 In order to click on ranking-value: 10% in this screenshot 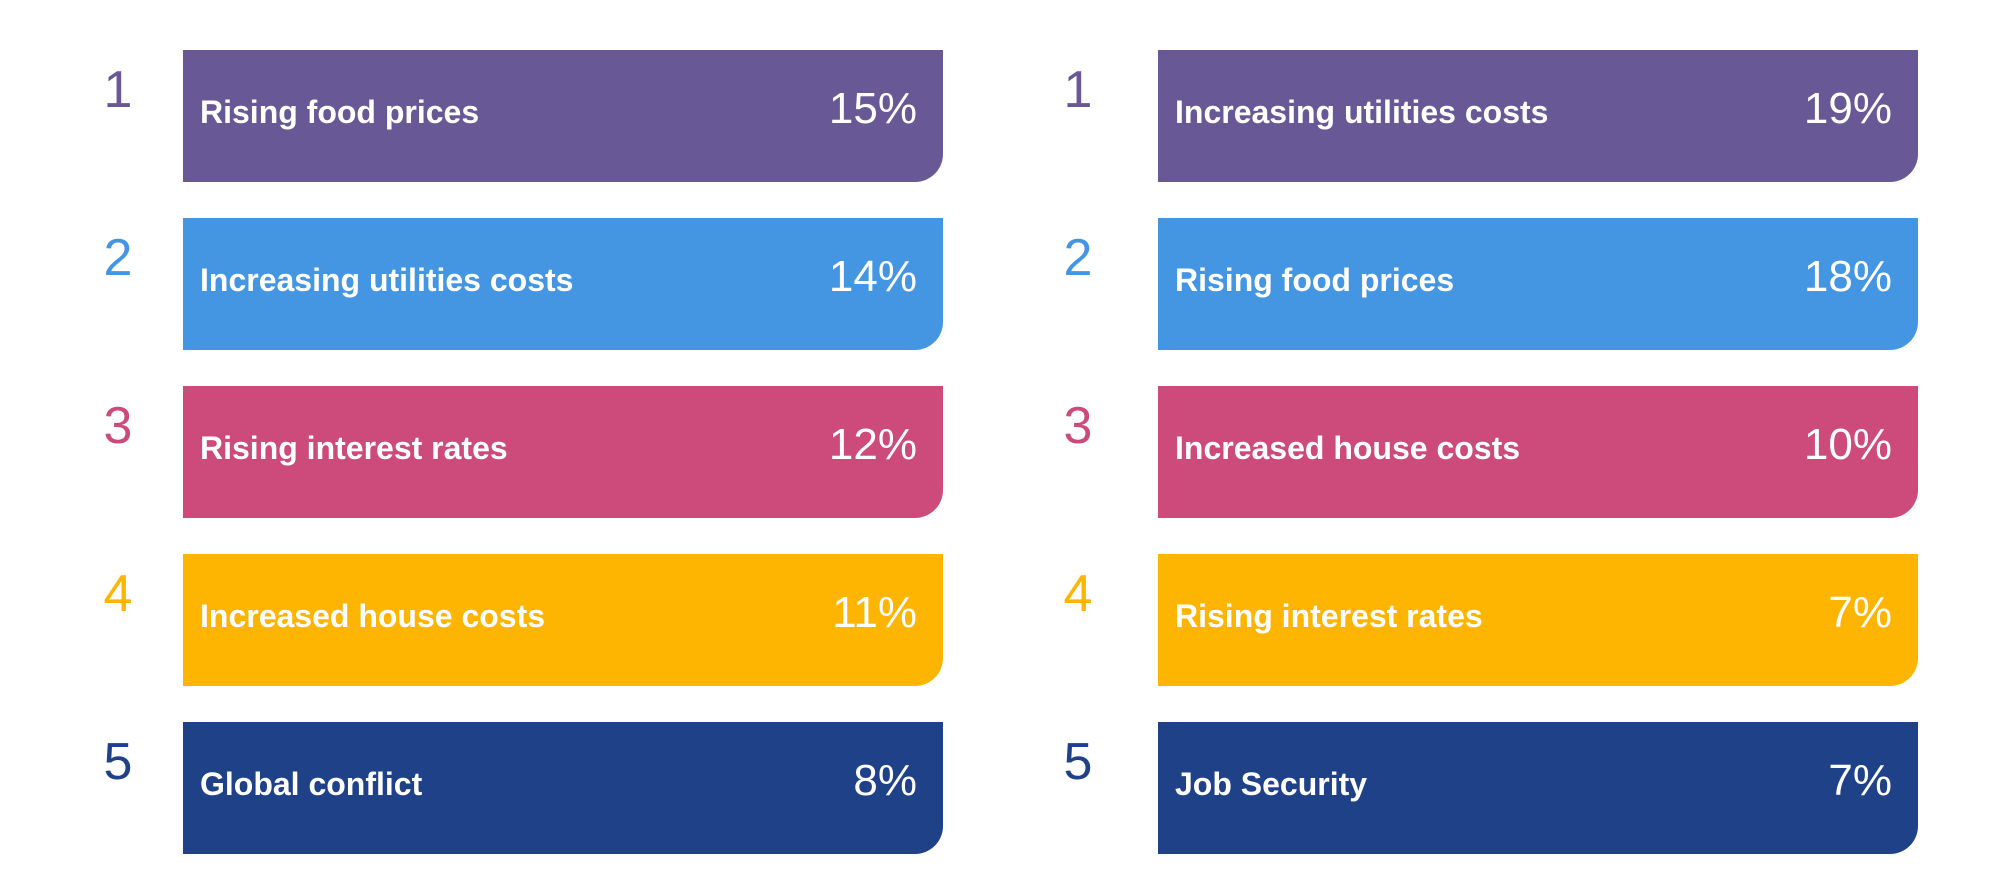, I will do `click(1847, 444)`.